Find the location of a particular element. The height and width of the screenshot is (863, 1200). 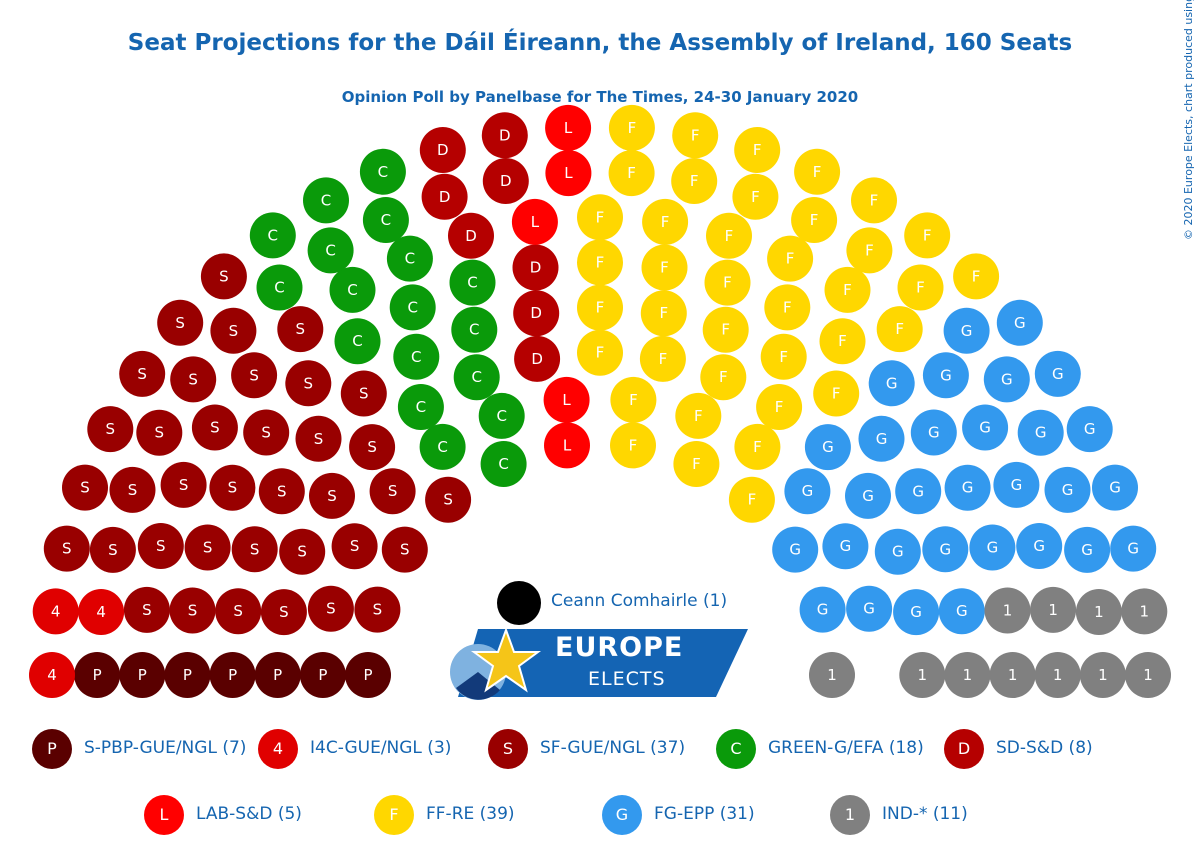

legend-label: GREEN-G/EFA (18) is located at coordinates (846, 748).